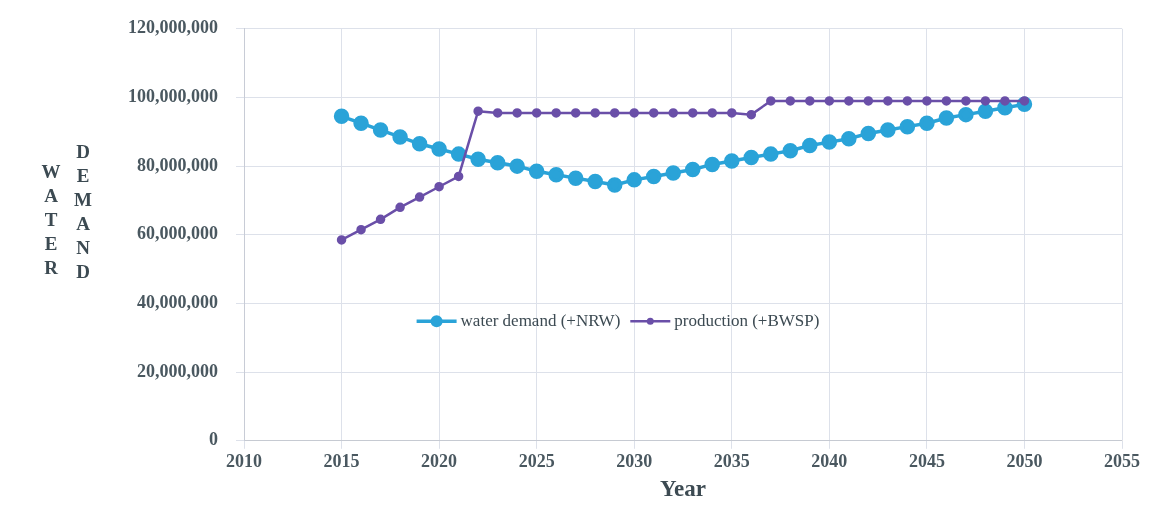 Image resolution: width=1162 pixels, height=508 pixels. Describe the element at coordinates (829, 461) in the screenshot. I see `x-tick-label: 2040` at that location.